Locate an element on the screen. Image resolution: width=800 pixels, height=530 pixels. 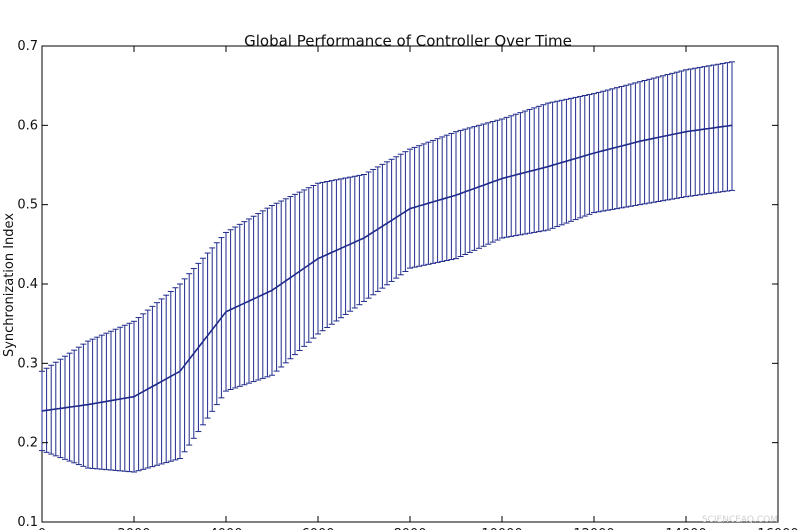
x-tick-label: 4000 is located at coordinates (225, 528).